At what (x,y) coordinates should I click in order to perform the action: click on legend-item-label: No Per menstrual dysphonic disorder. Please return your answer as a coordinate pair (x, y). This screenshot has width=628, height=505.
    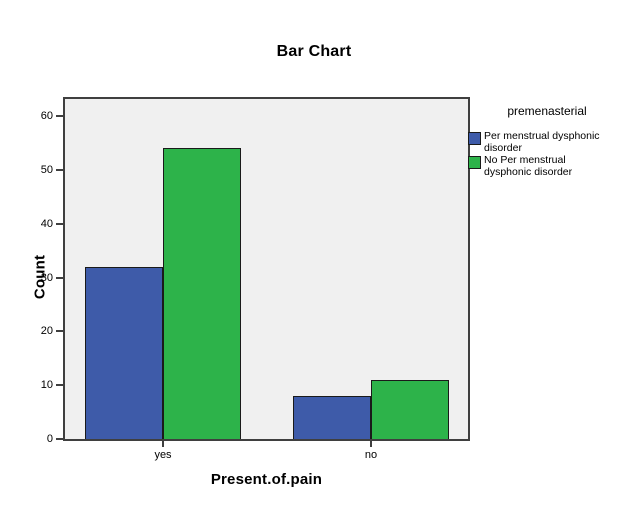
    Looking at the image, I should click on (528, 166).